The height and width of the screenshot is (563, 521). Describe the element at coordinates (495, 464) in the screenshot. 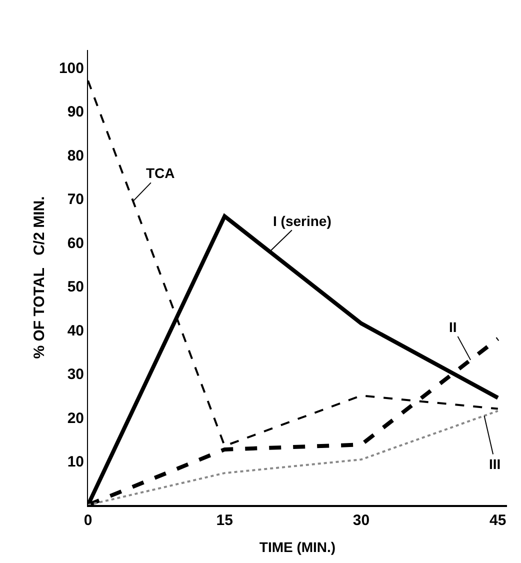

I see `text: III` at that location.